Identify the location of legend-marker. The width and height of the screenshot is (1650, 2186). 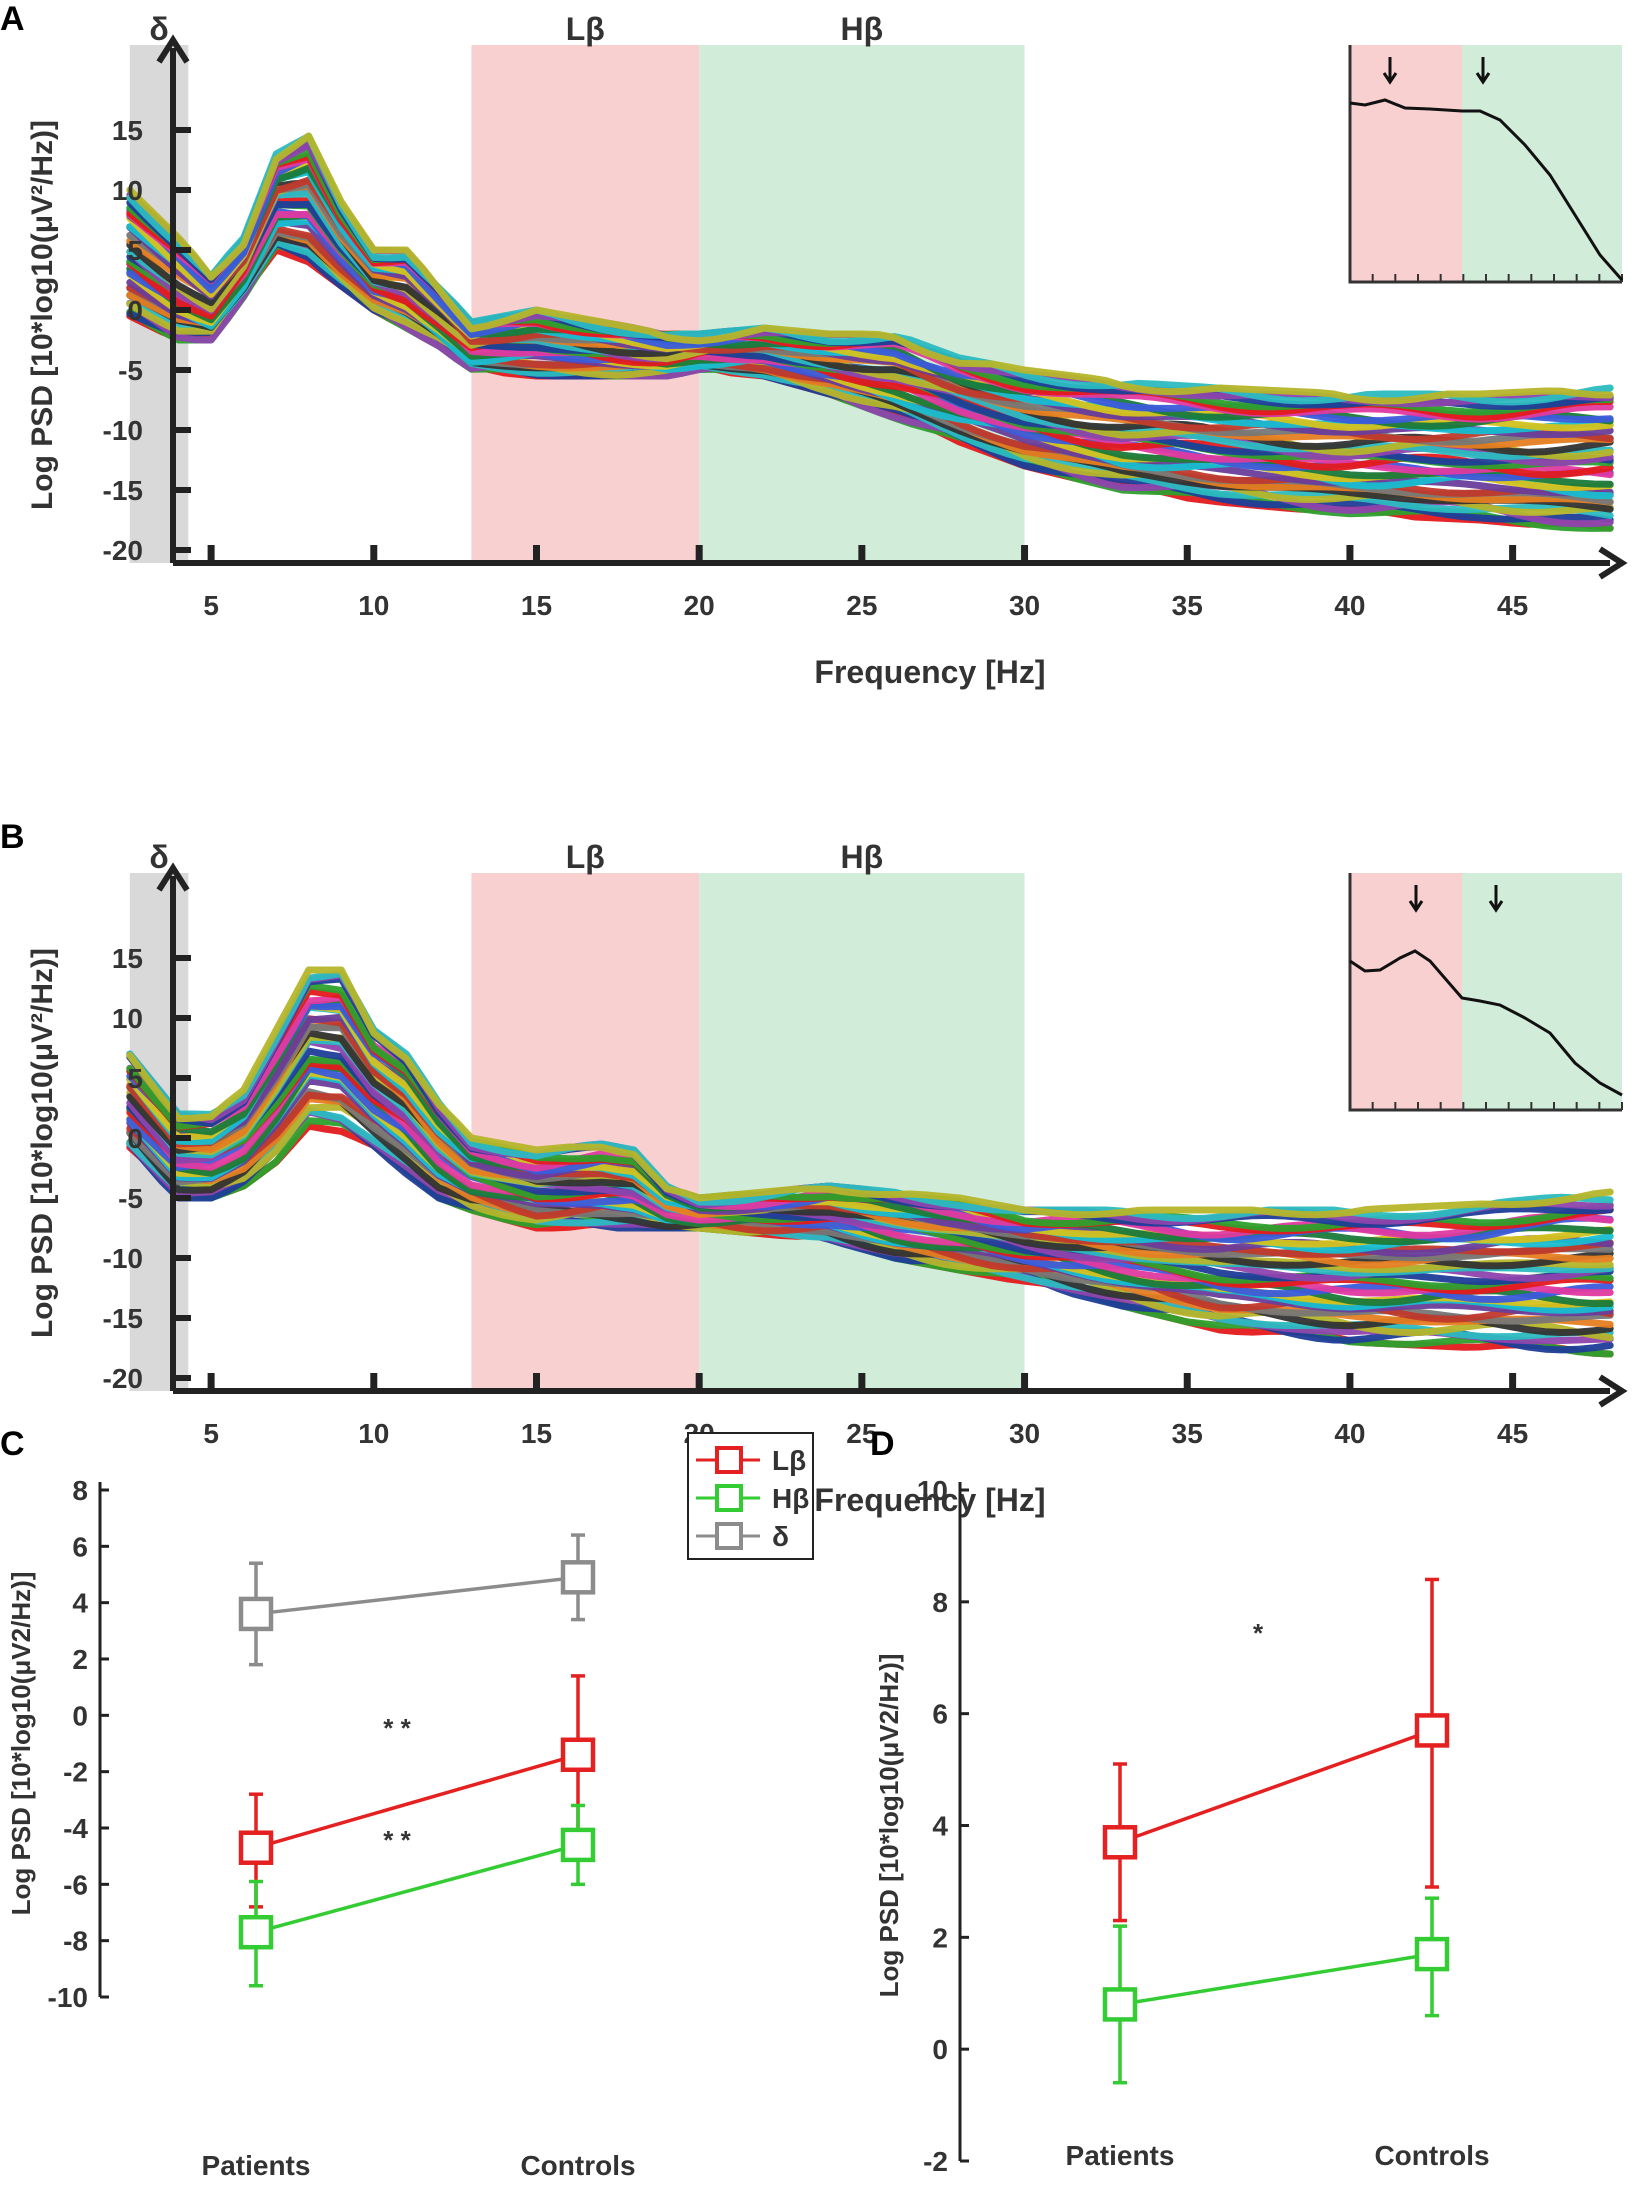
(729, 1498).